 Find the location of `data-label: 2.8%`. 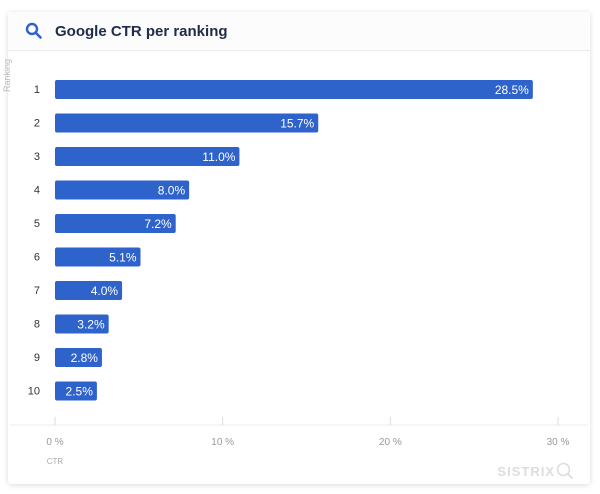

data-label: 2.8% is located at coordinates (85, 358).